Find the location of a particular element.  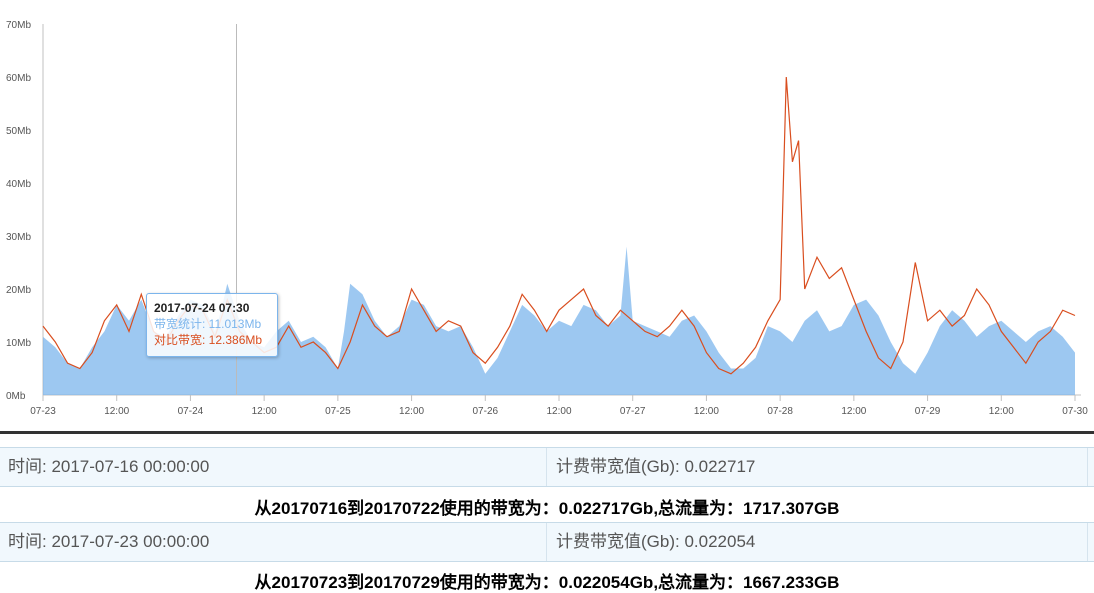

x-tick-label: 07-24 is located at coordinates (191, 411).